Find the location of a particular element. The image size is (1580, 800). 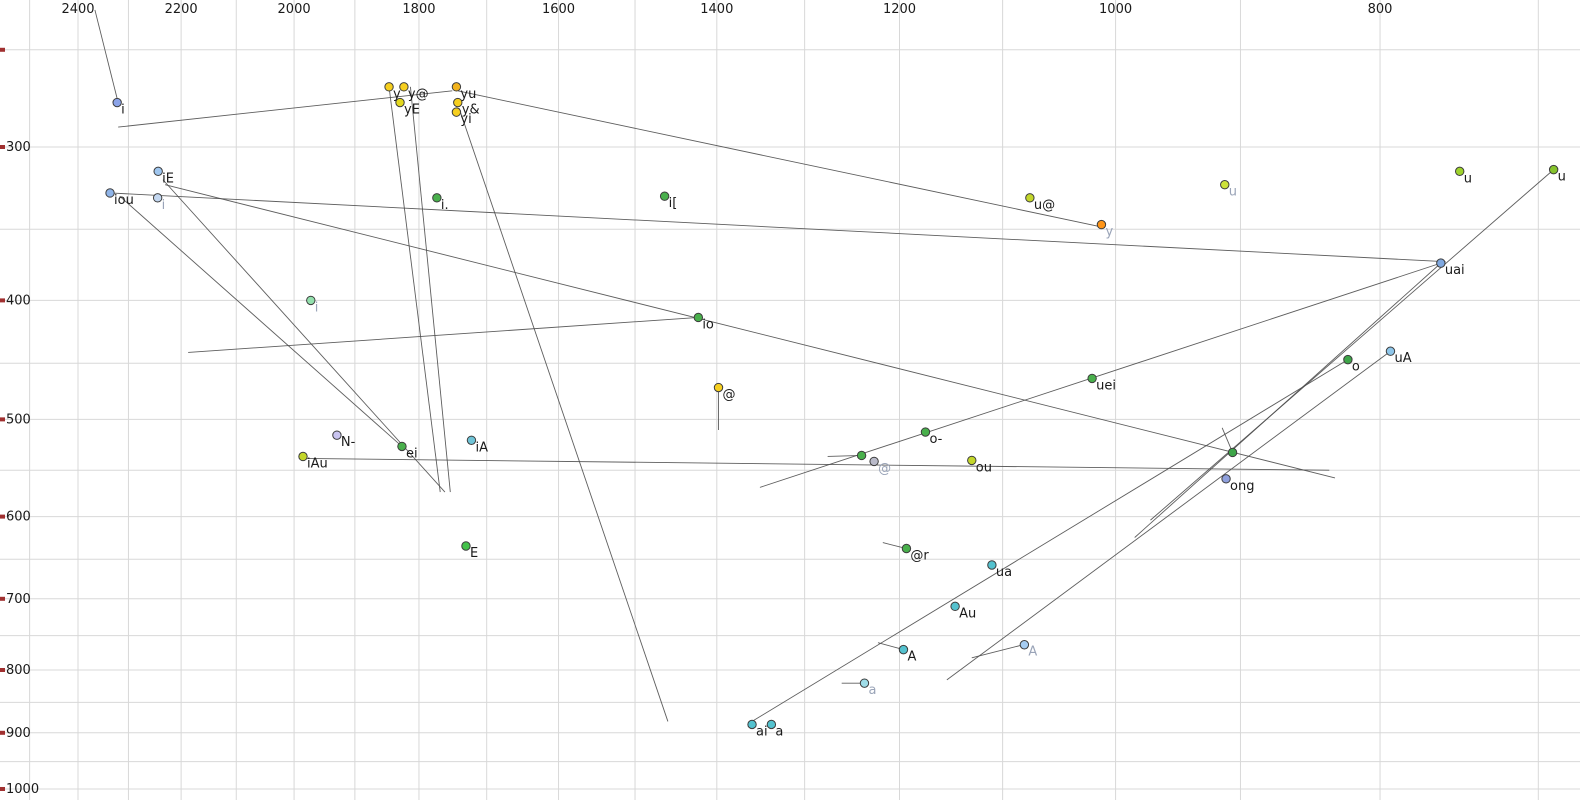

y-axis-tick-label: 700 is located at coordinates (18, 599).